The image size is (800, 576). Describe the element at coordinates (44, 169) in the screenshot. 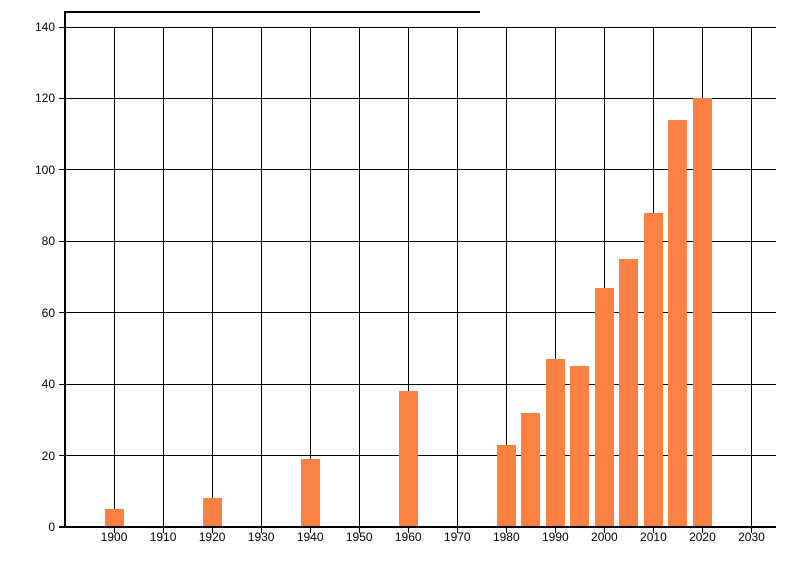

I see `y-tick-label: 100` at that location.